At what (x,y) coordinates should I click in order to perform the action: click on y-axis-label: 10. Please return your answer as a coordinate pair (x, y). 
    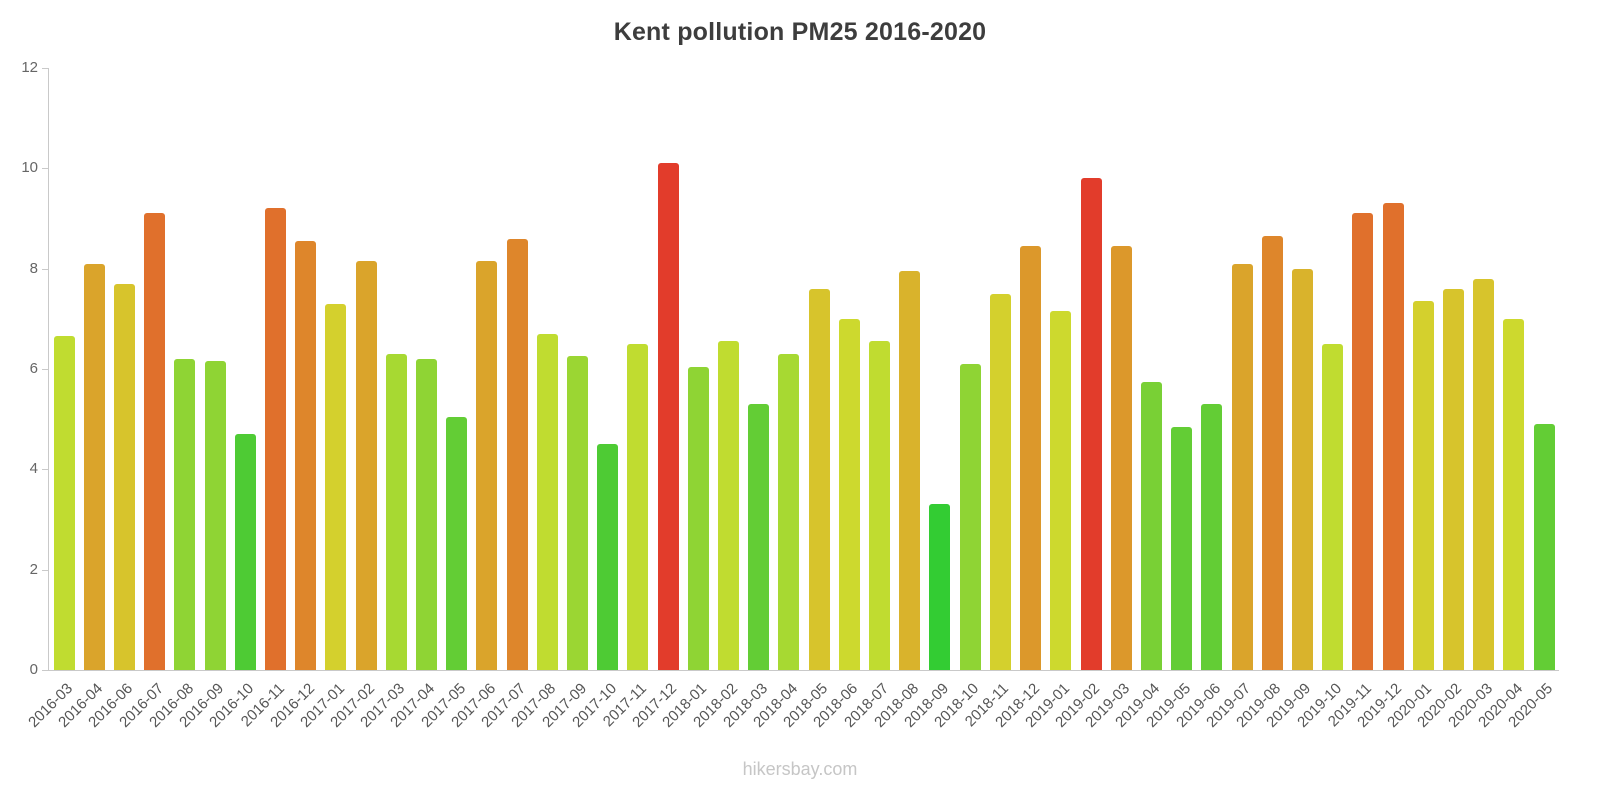
    Looking at the image, I should click on (29, 168).